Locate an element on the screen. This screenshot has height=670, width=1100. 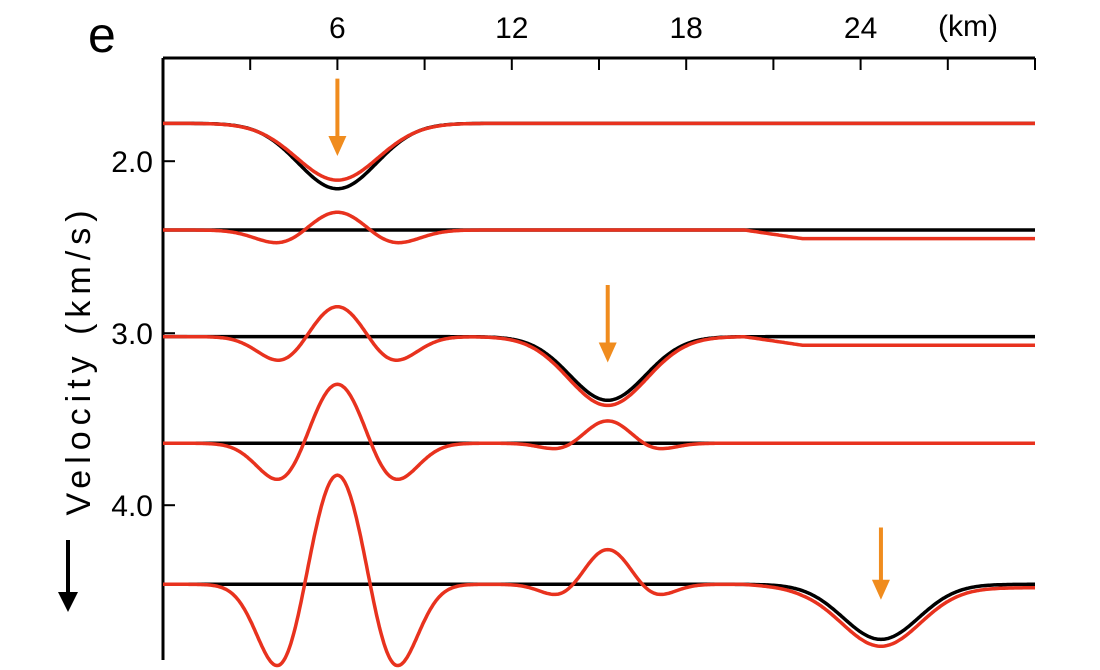
x-tick-label: 12 is located at coordinates (511, 28).